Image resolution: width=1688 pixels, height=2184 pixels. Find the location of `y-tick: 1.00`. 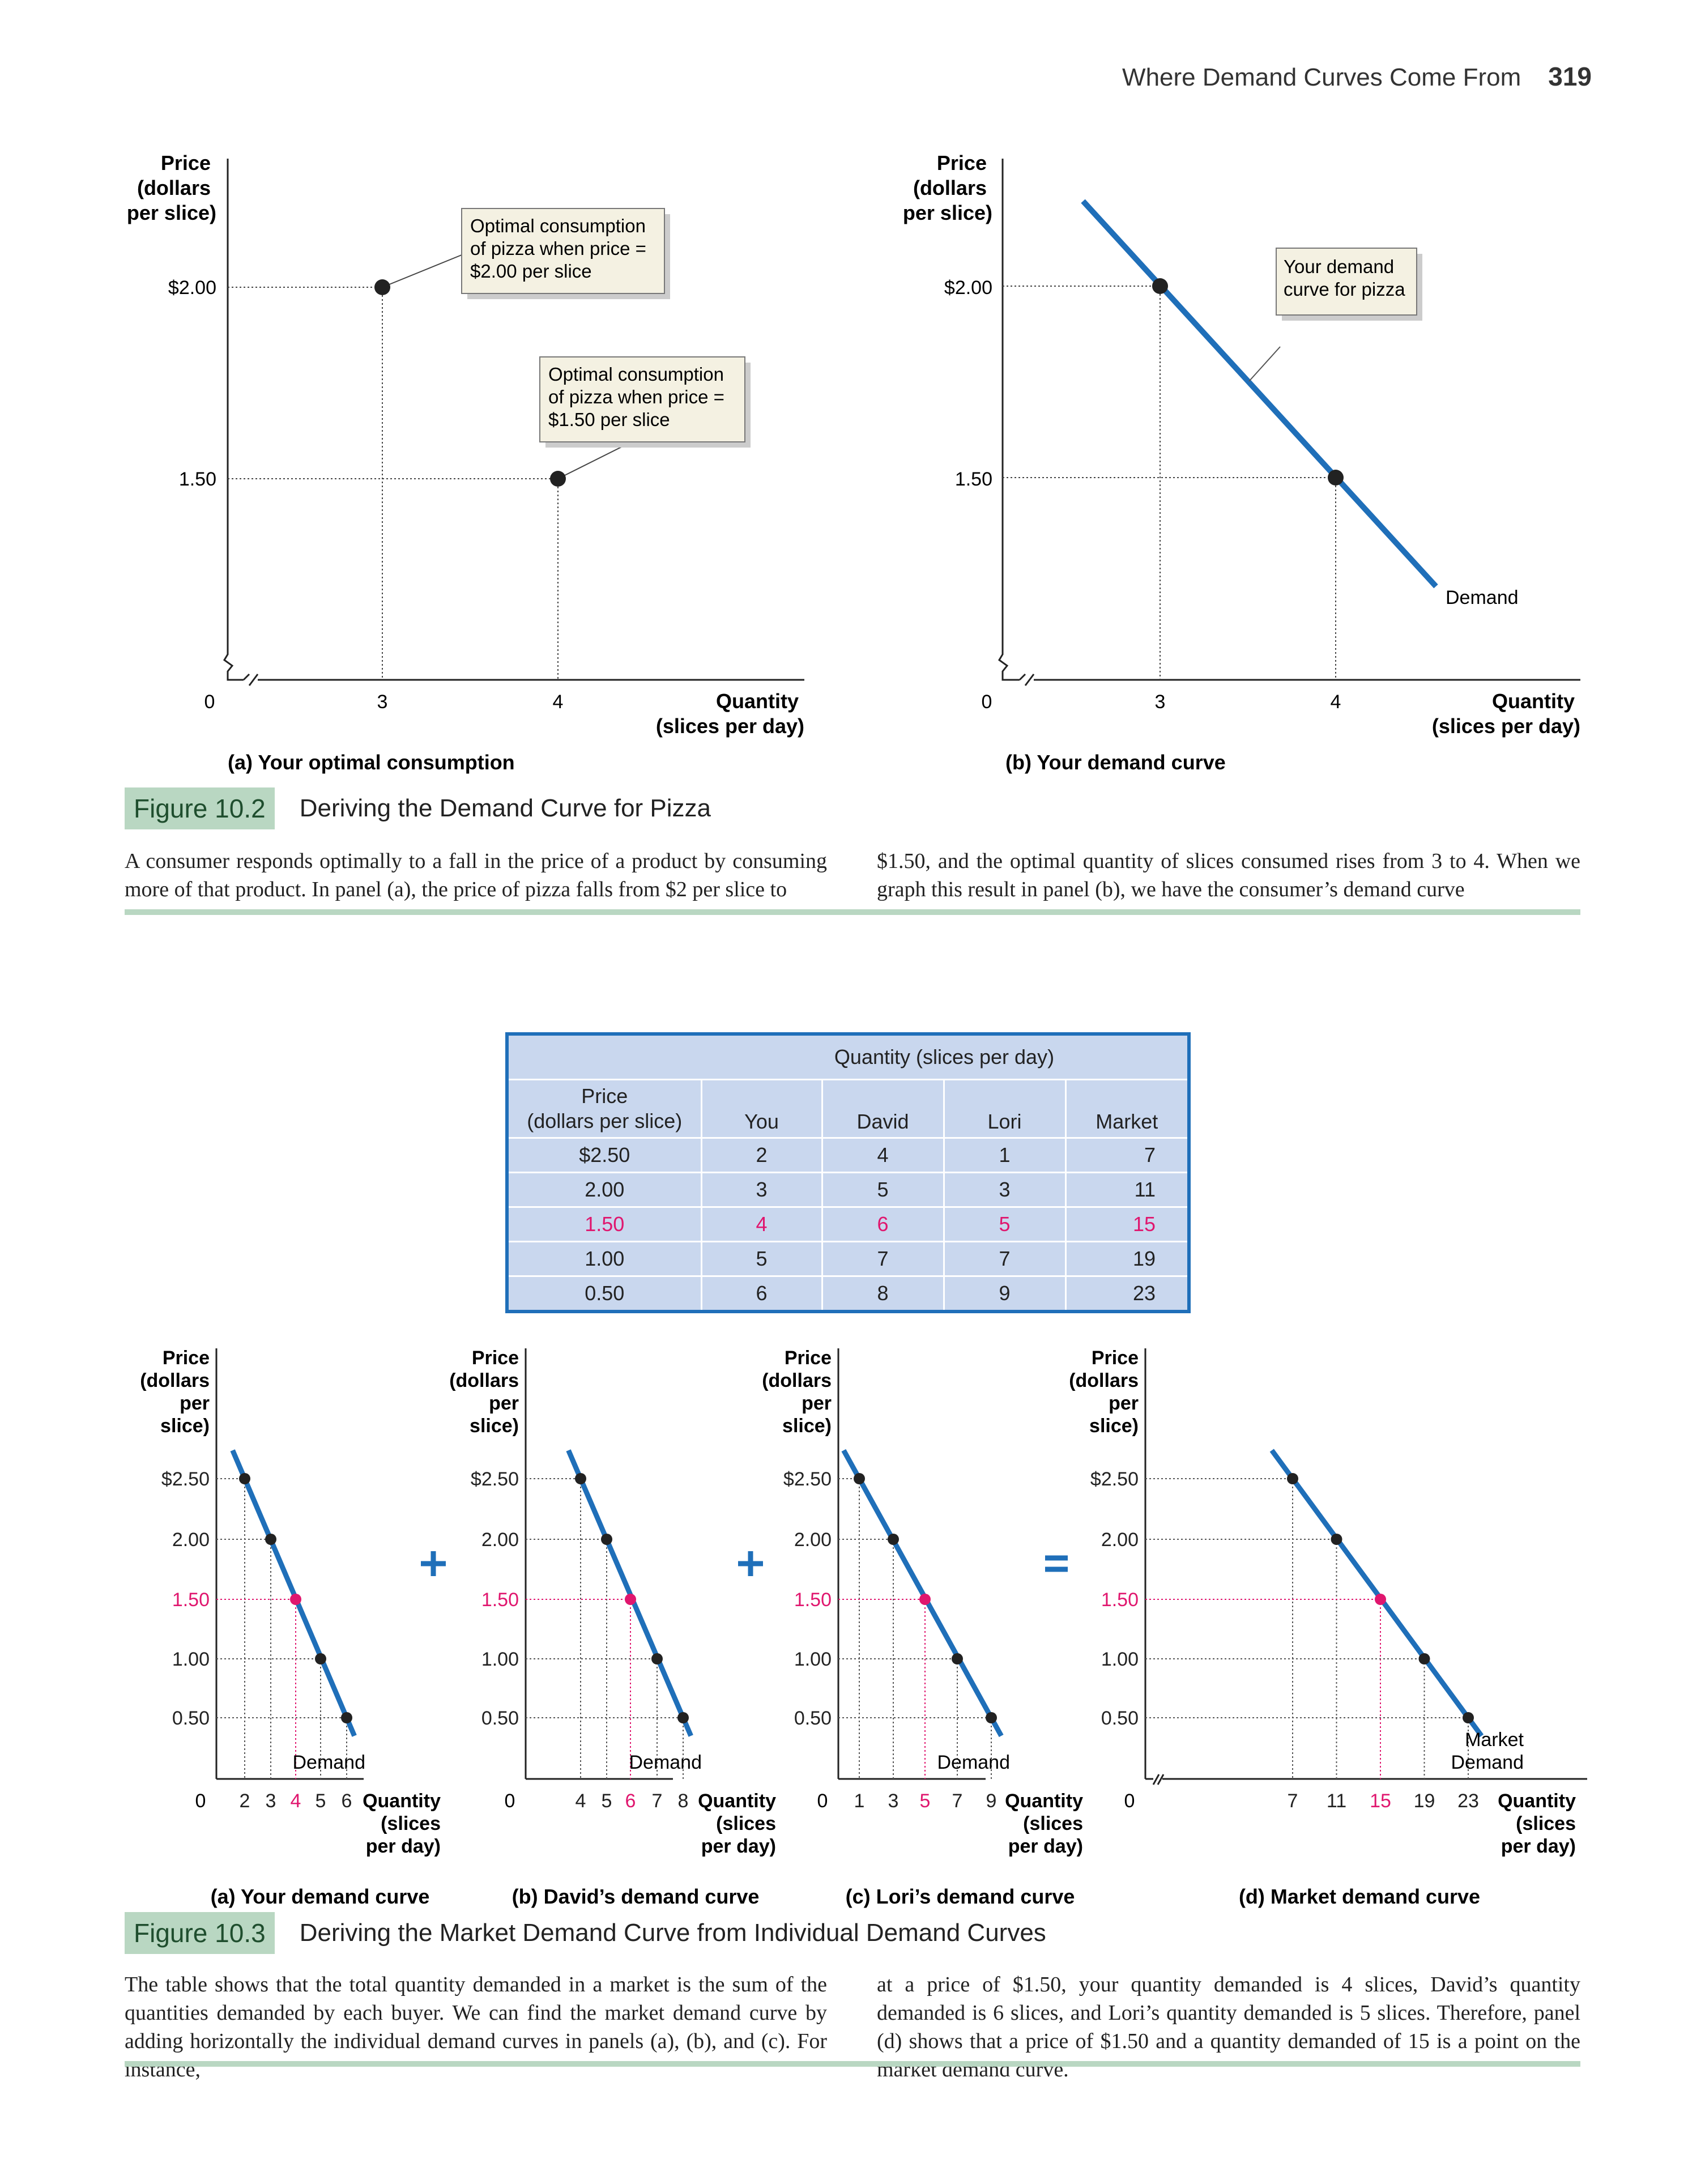

y-tick: 1.00 is located at coordinates (500, 1659).